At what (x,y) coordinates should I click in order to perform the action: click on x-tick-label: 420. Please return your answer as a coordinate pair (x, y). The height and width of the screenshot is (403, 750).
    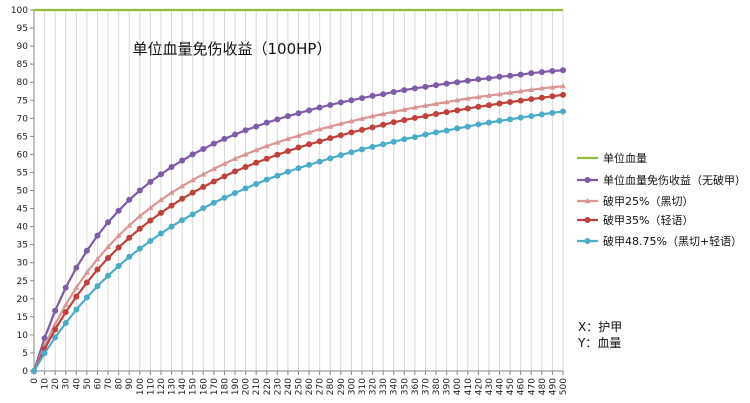
    Looking at the image, I should click on (479, 386).